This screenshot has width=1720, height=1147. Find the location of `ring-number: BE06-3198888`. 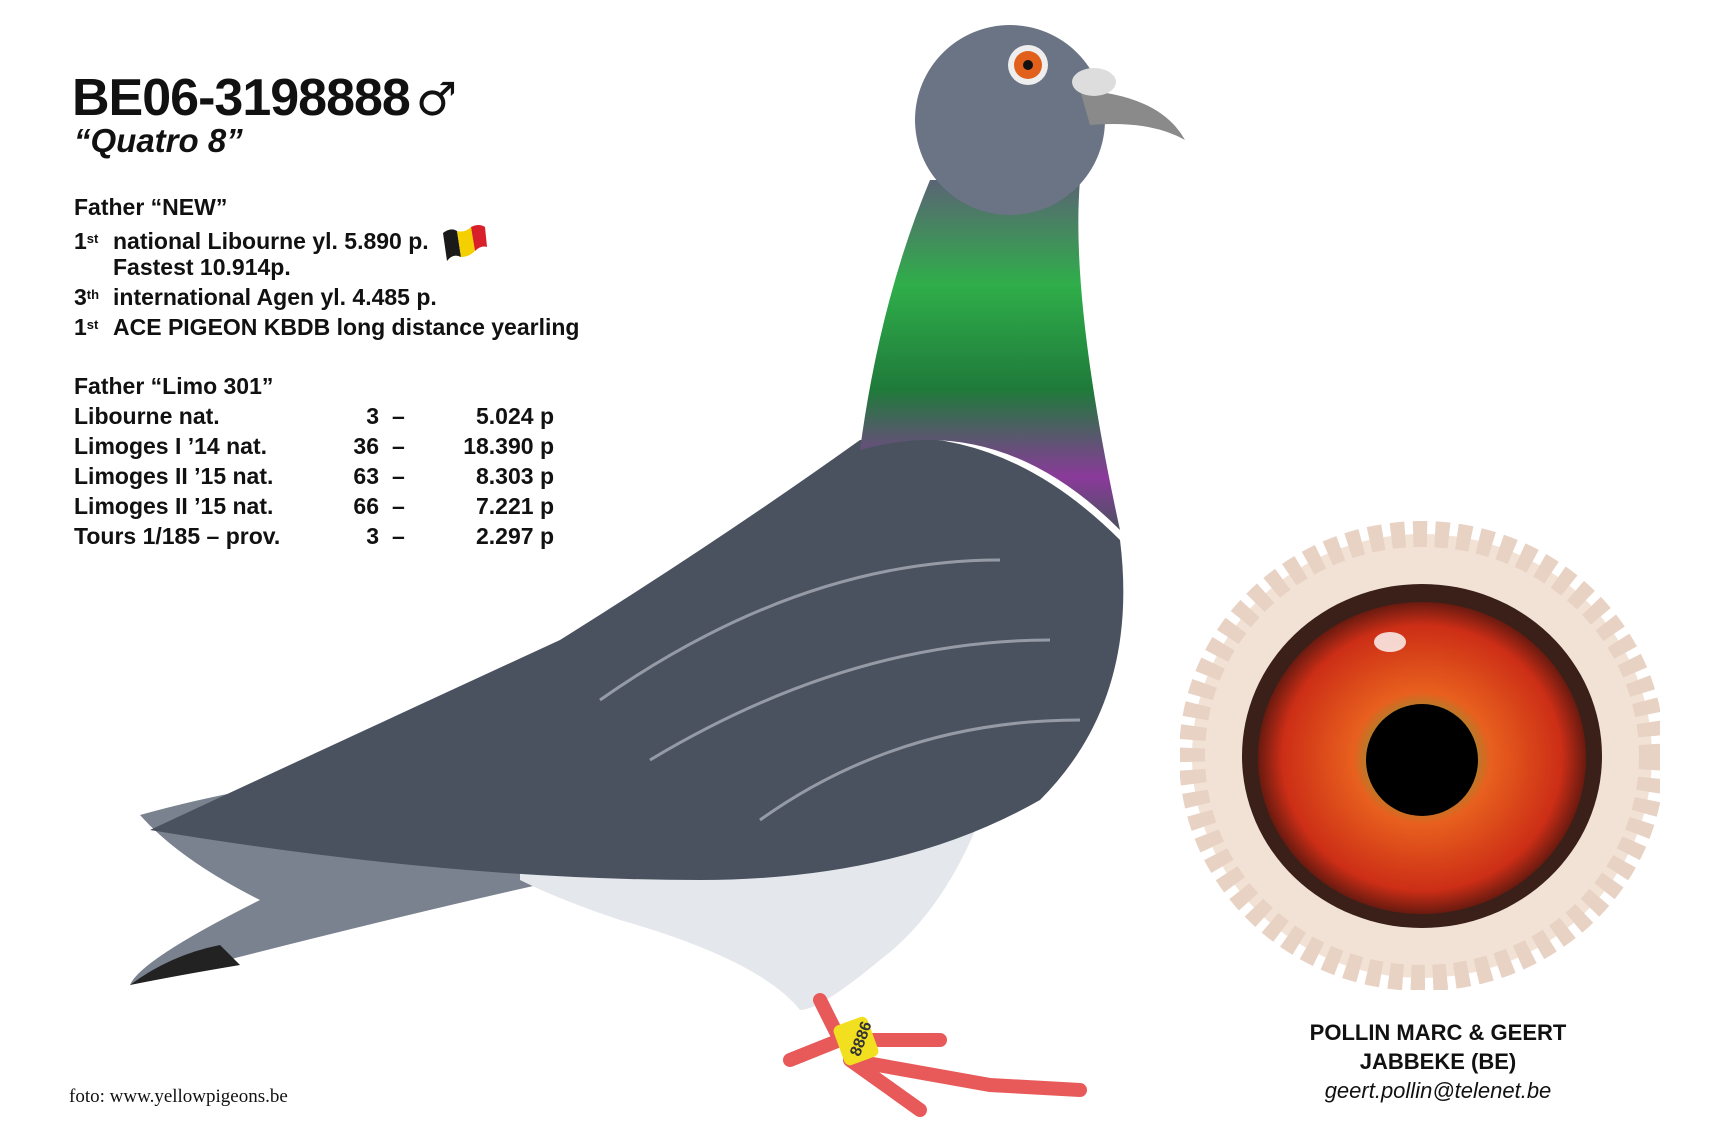

ring-number: BE06-3198888 is located at coordinates (241, 98).